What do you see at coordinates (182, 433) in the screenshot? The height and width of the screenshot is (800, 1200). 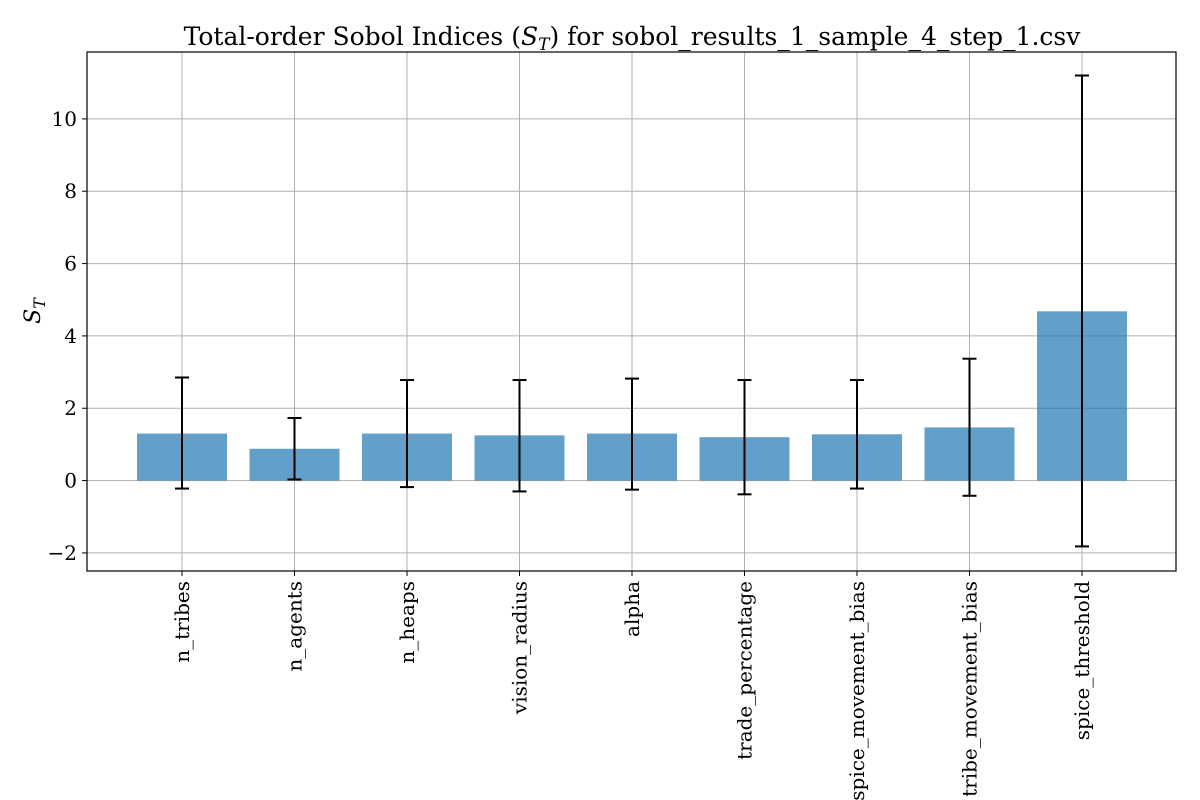 I see `error-bar-n_tribes` at bounding box center [182, 433].